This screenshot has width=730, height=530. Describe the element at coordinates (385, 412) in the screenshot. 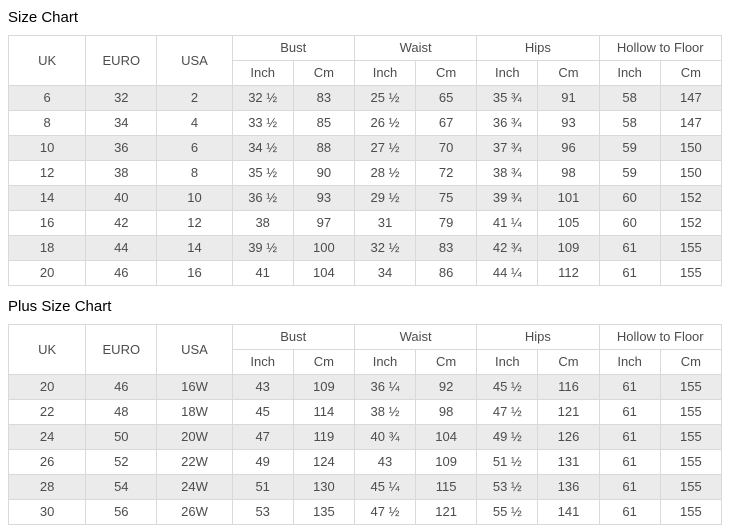

I see `table-cell: 38 ½` at that location.